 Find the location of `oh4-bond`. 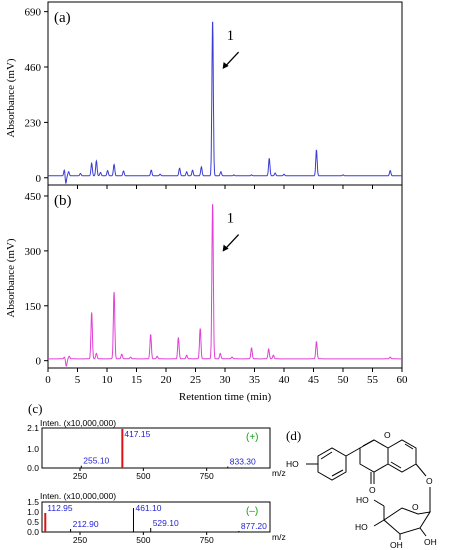

oh4-bond is located at coordinates (379, 523).